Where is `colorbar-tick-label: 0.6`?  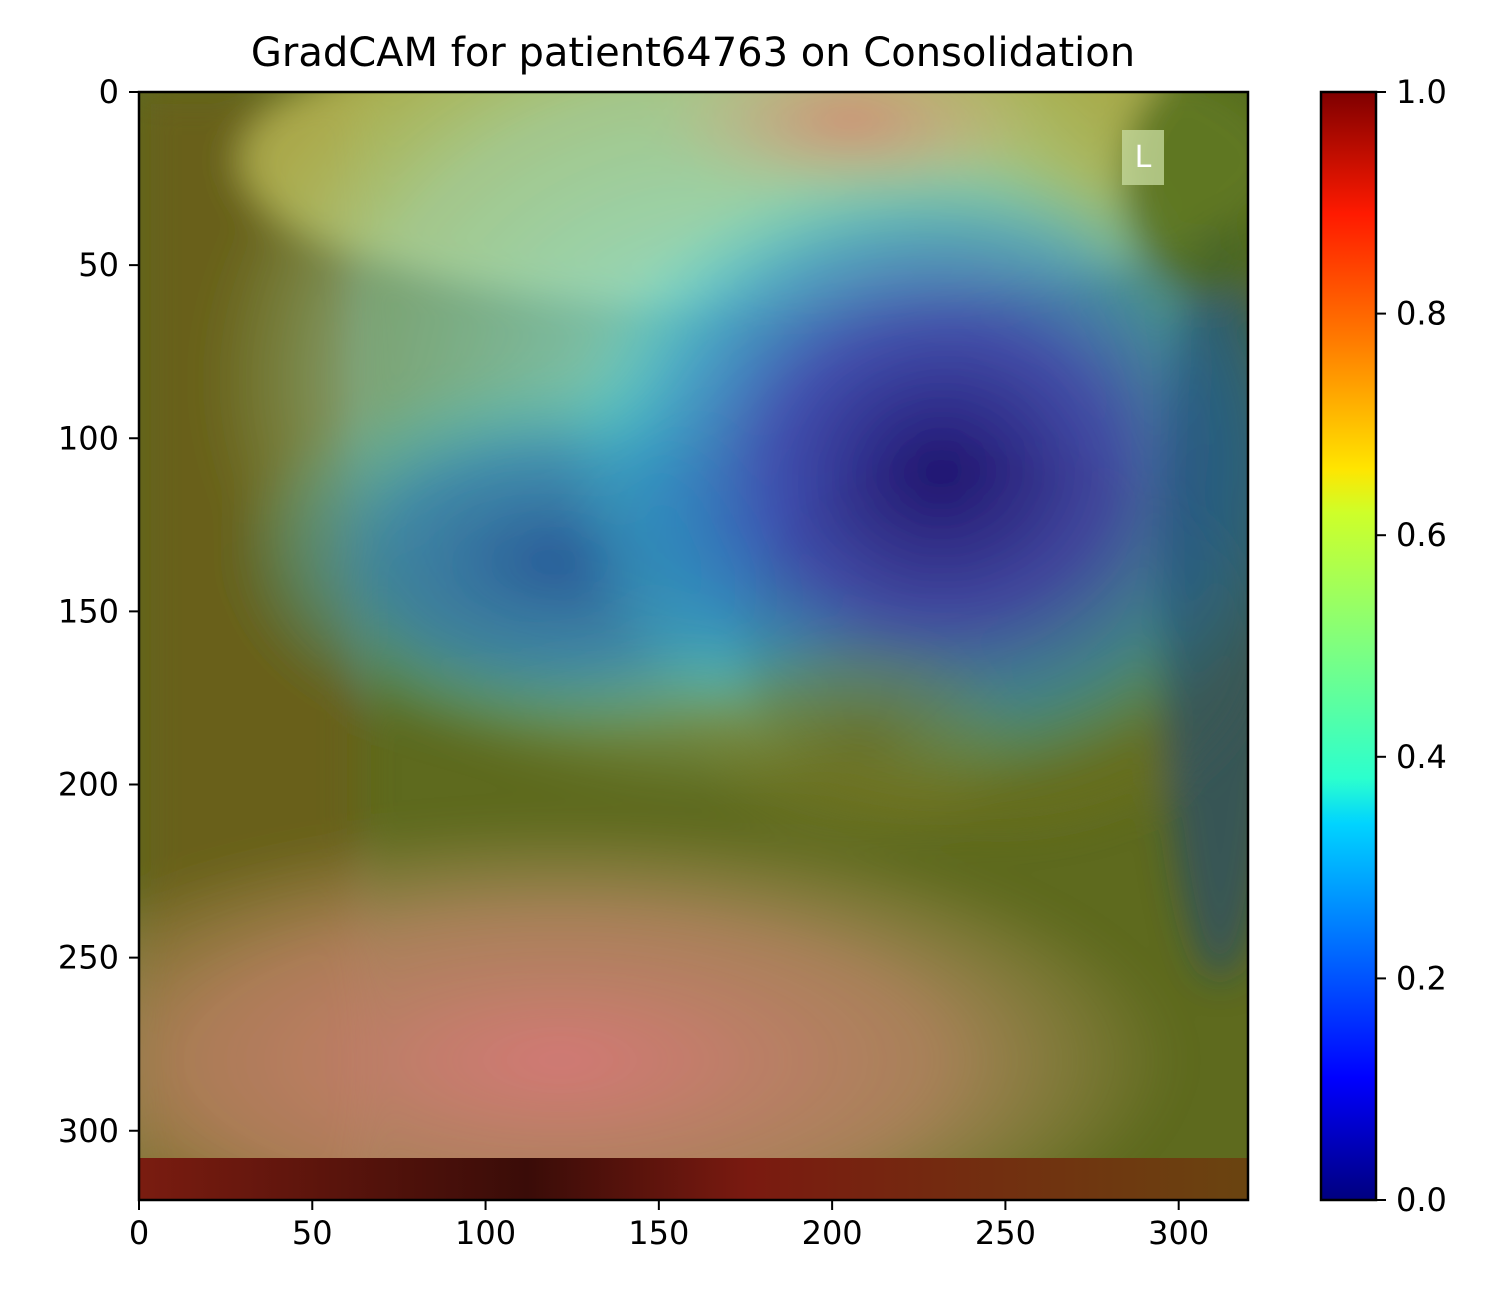
colorbar-tick-label: 0.6 is located at coordinates (1421, 535).